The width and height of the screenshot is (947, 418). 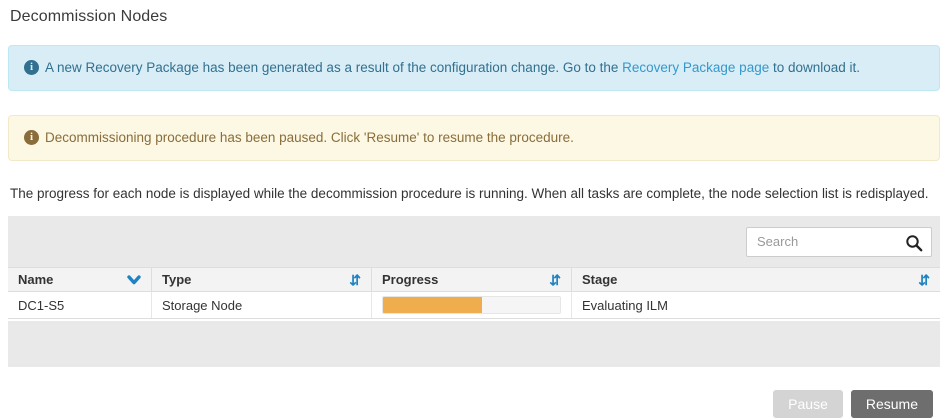 What do you see at coordinates (914, 243) in the screenshot?
I see `search-icon` at bounding box center [914, 243].